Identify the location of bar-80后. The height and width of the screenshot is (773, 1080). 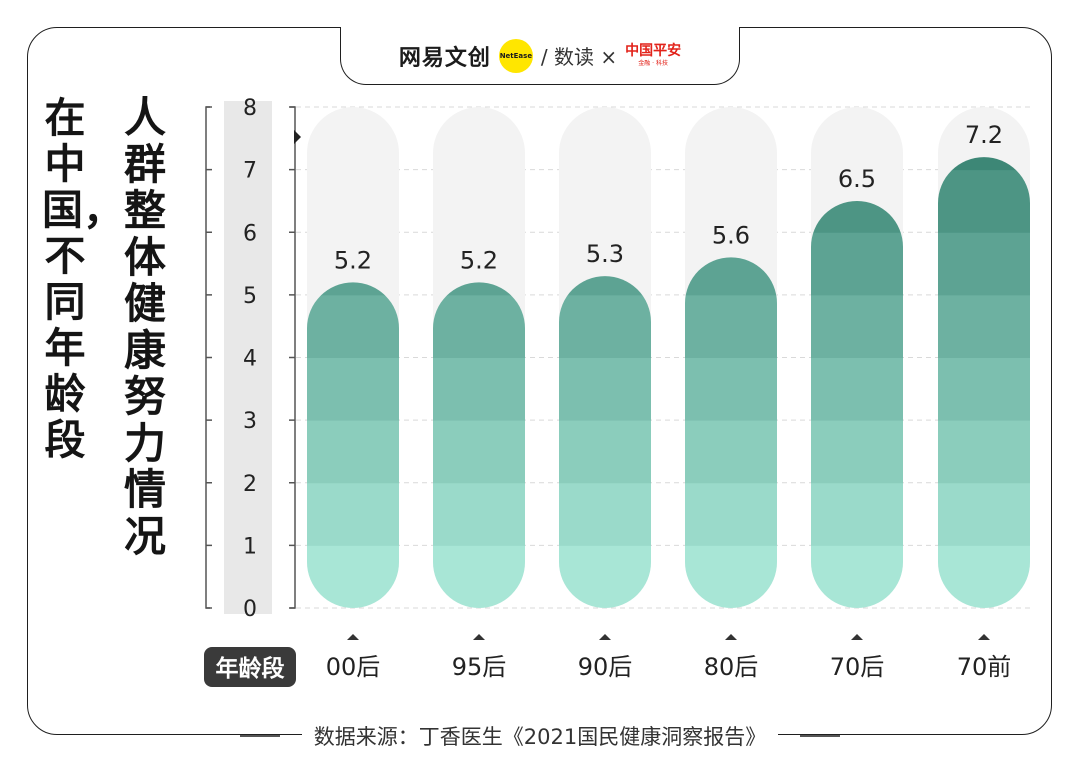
(731, 432).